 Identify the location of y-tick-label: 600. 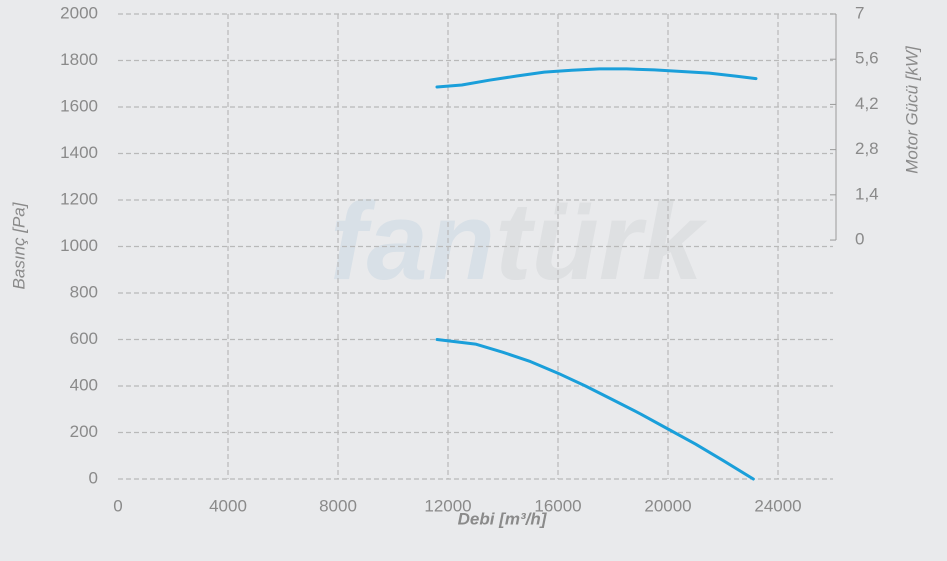
(84, 338).